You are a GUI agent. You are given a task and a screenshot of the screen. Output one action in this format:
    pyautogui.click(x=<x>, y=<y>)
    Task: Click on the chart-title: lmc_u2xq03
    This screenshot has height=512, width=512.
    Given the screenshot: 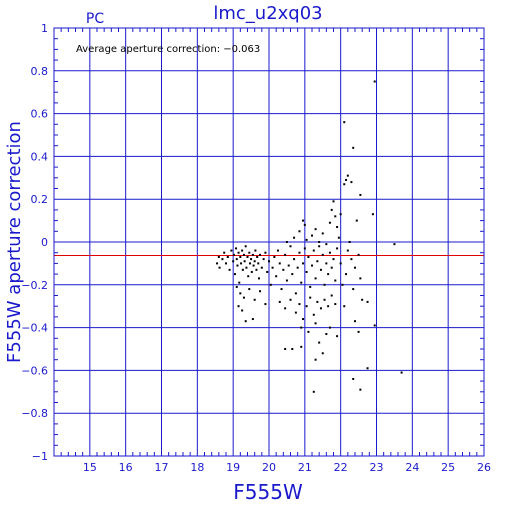 What is the action you would take?
    pyautogui.click(x=267, y=13)
    